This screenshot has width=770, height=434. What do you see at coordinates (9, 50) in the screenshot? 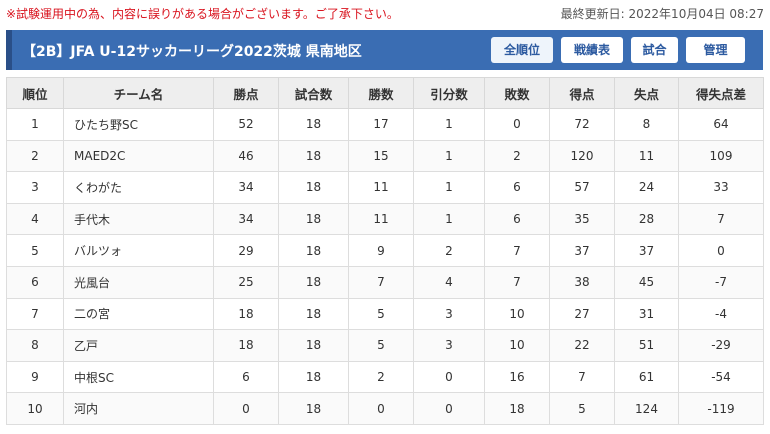
I see `header-accent` at bounding box center [9, 50].